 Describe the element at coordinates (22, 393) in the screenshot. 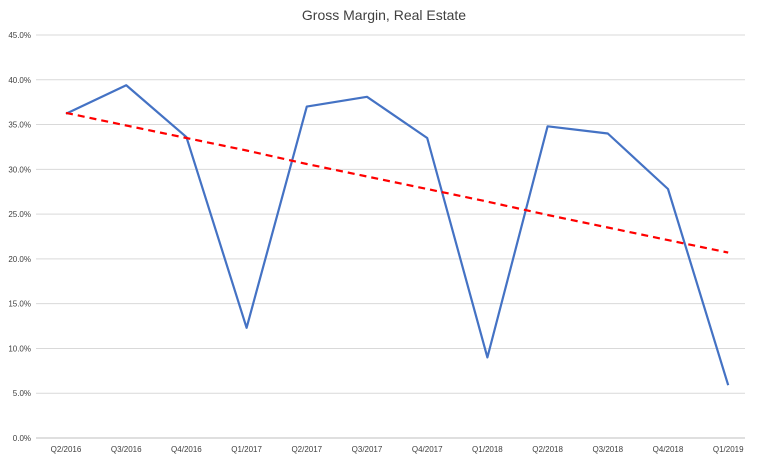

I see `y-tick-label: 5.0%` at that location.